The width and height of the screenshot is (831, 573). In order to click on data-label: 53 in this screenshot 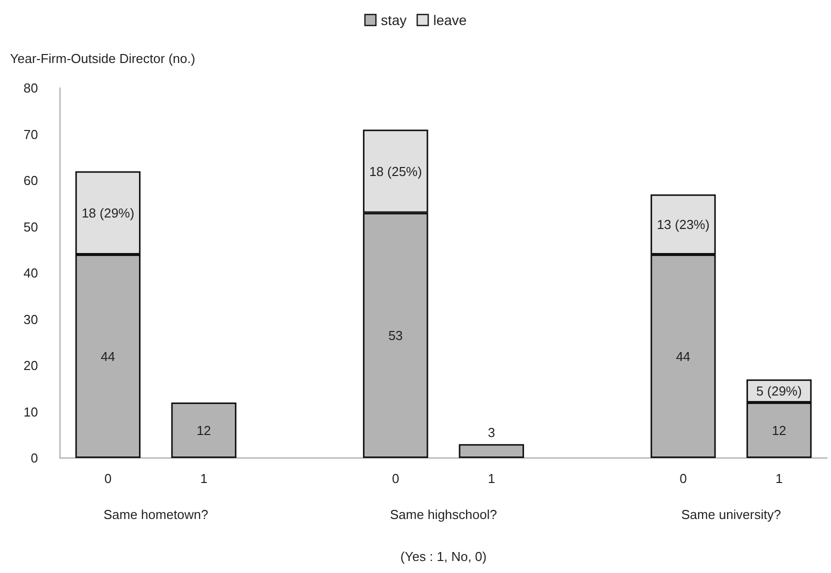, I will do `click(395, 335)`.